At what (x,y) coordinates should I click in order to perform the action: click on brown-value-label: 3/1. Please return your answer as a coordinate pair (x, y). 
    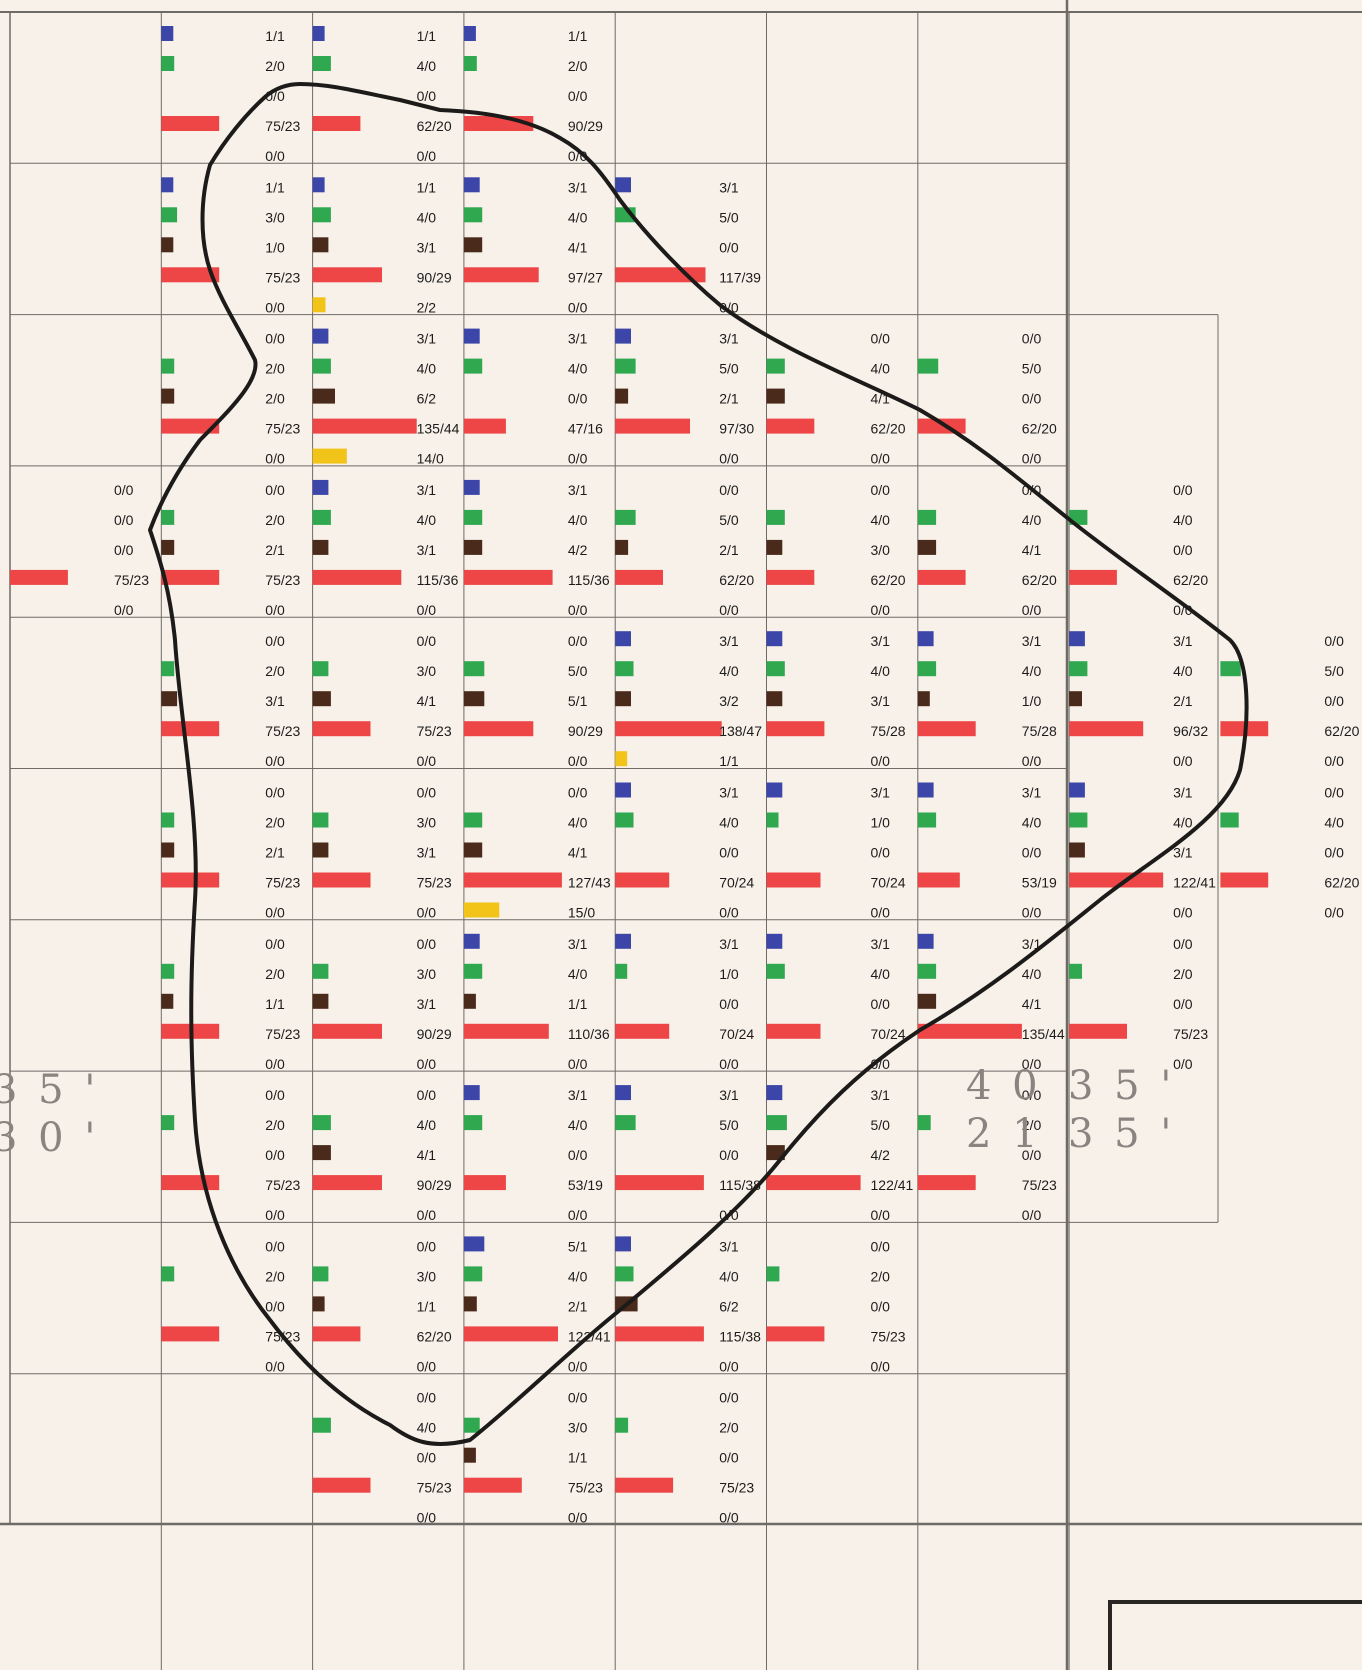
    Looking at the image, I should click on (275, 701).